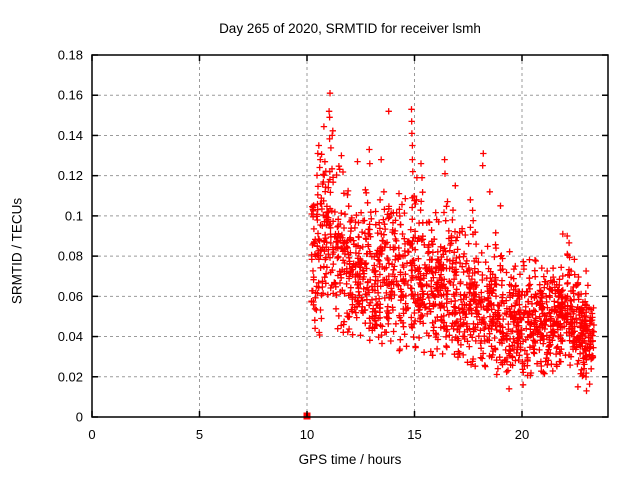 This screenshot has height=480, width=640. Describe the element at coordinates (91, 434) in the screenshot. I see `x-tick-label: 0` at that location.